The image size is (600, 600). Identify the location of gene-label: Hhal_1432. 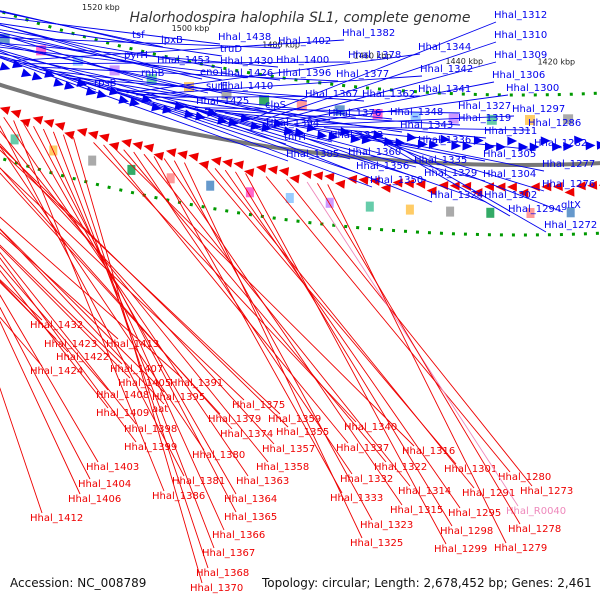
(56, 325).